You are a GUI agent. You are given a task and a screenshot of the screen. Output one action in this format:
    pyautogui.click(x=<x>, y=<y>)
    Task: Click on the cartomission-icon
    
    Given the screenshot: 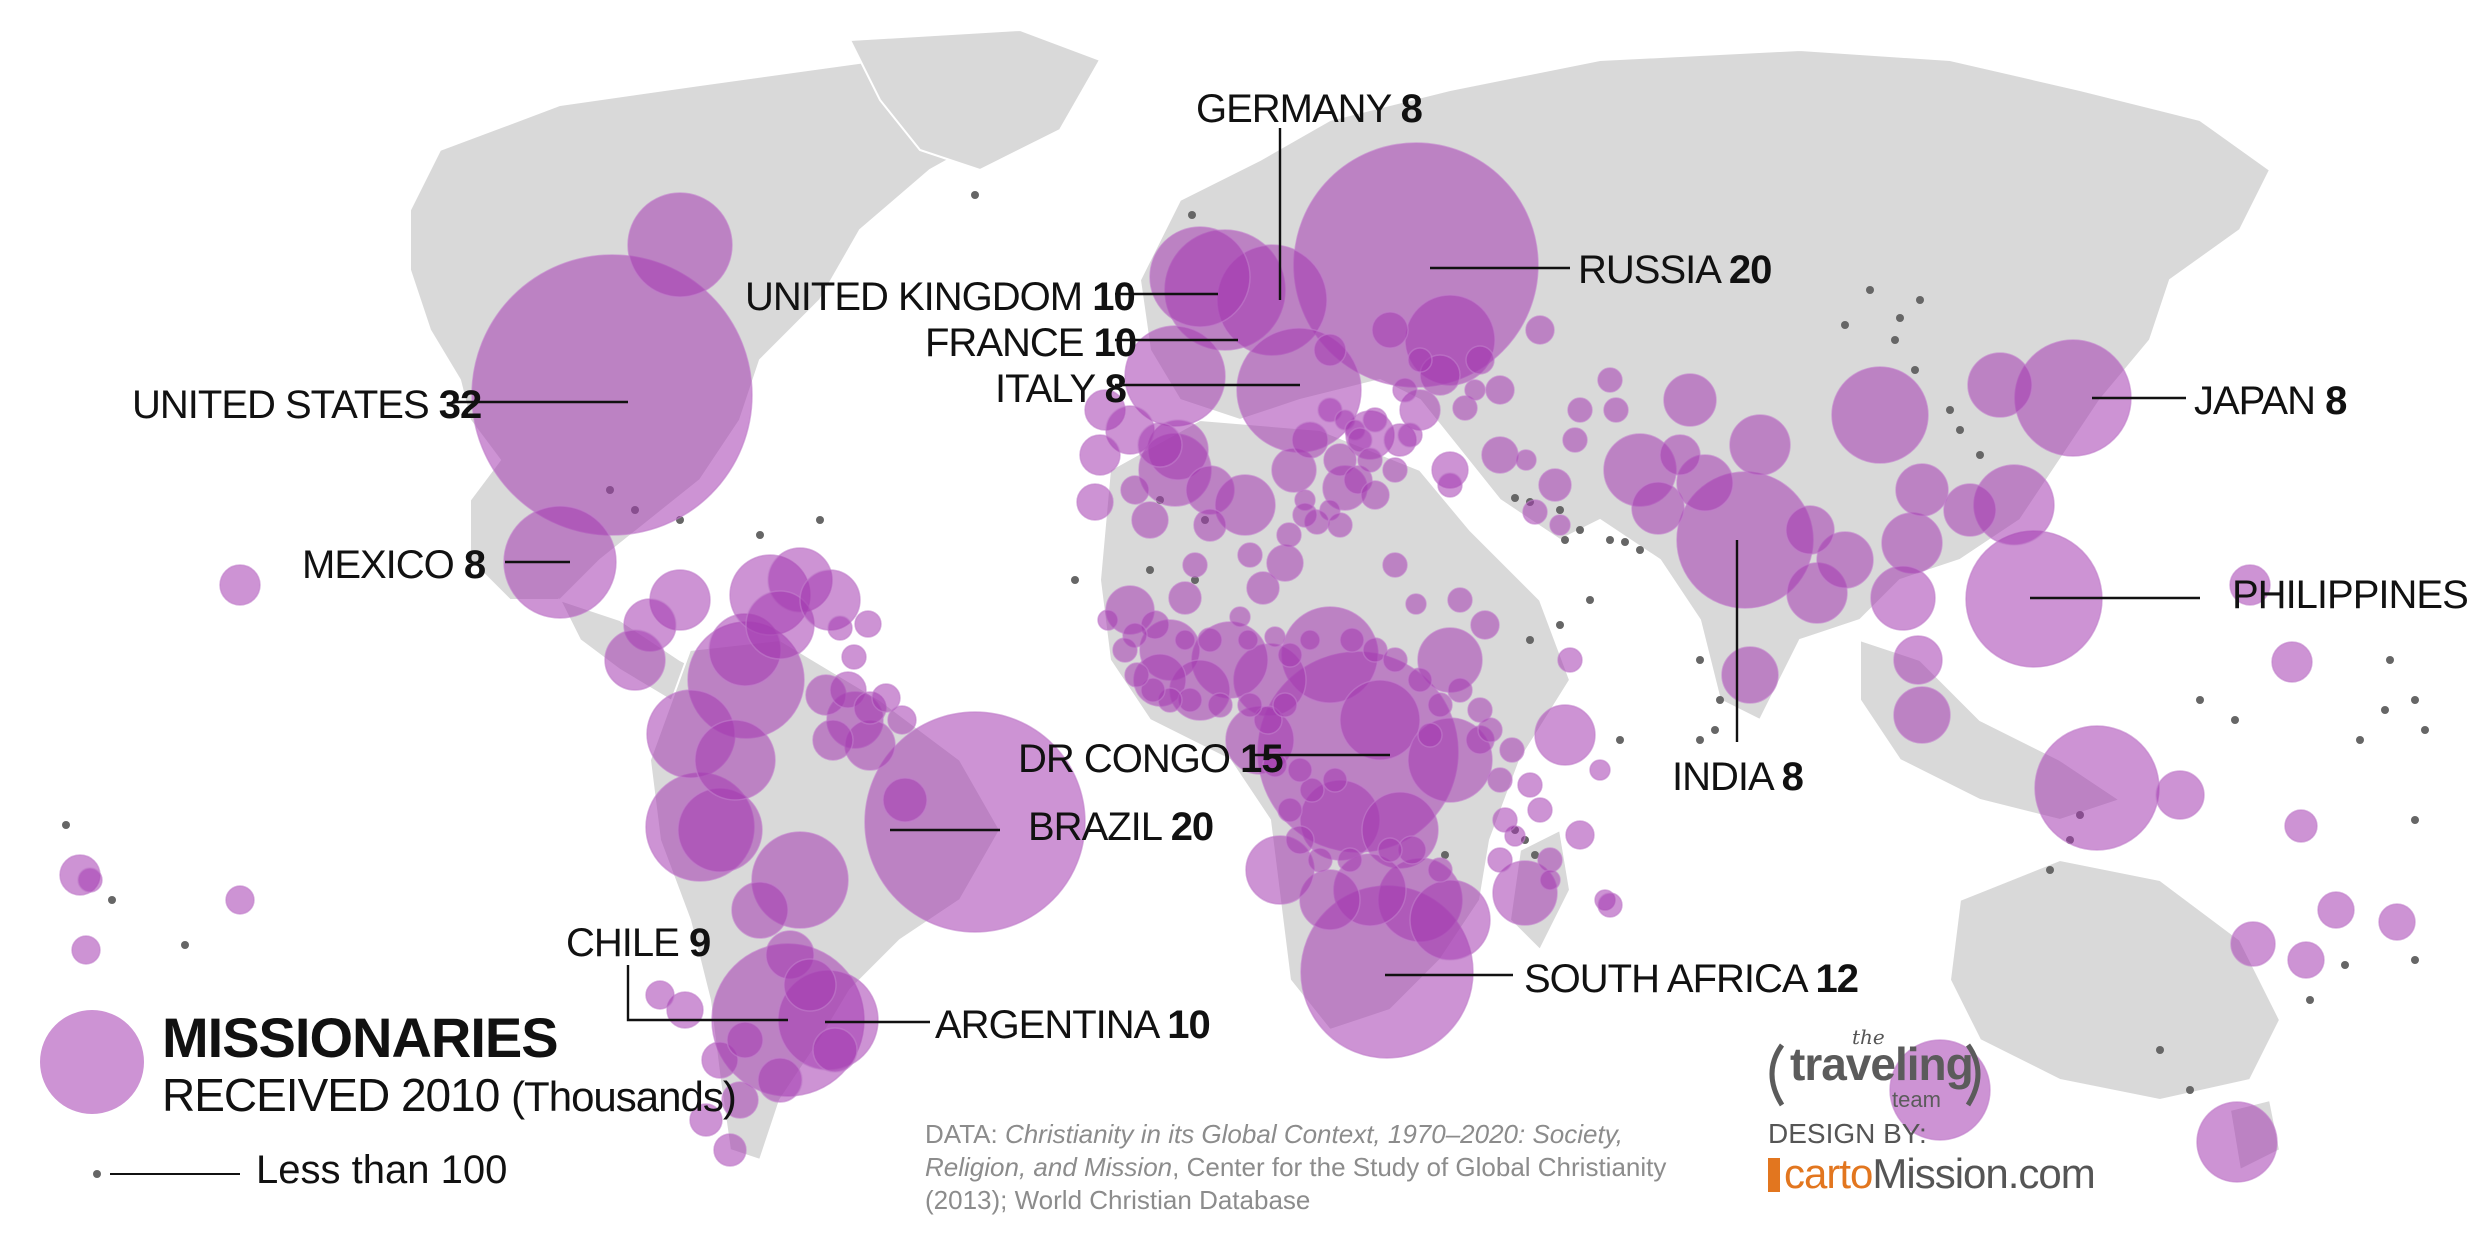 What is the action you would take?
    pyautogui.click(x=1774, y=1175)
    